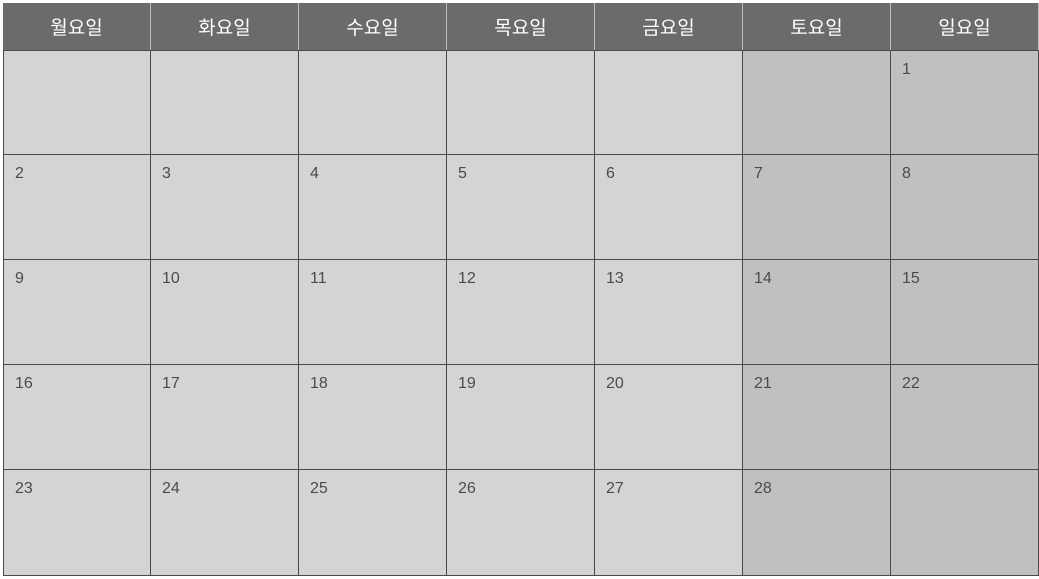 The image size is (1039, 579). Describe the element at coordinates (669, 417) in the screenshot. I see `day-cell: 20` at that location.